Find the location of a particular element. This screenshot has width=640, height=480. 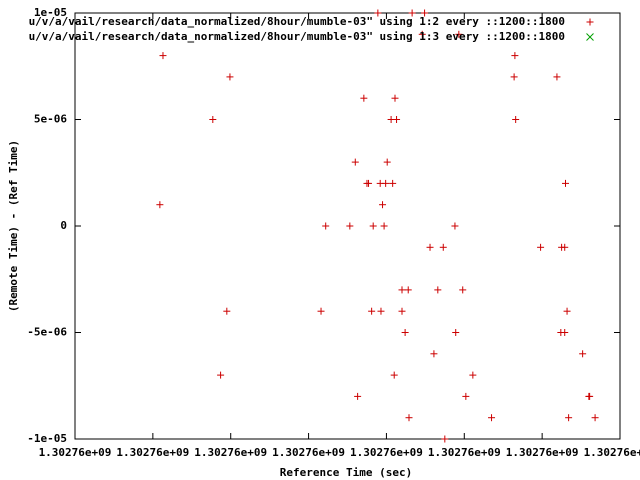

y-tick-label: -5e-06 is located at coordinates (47, 332).